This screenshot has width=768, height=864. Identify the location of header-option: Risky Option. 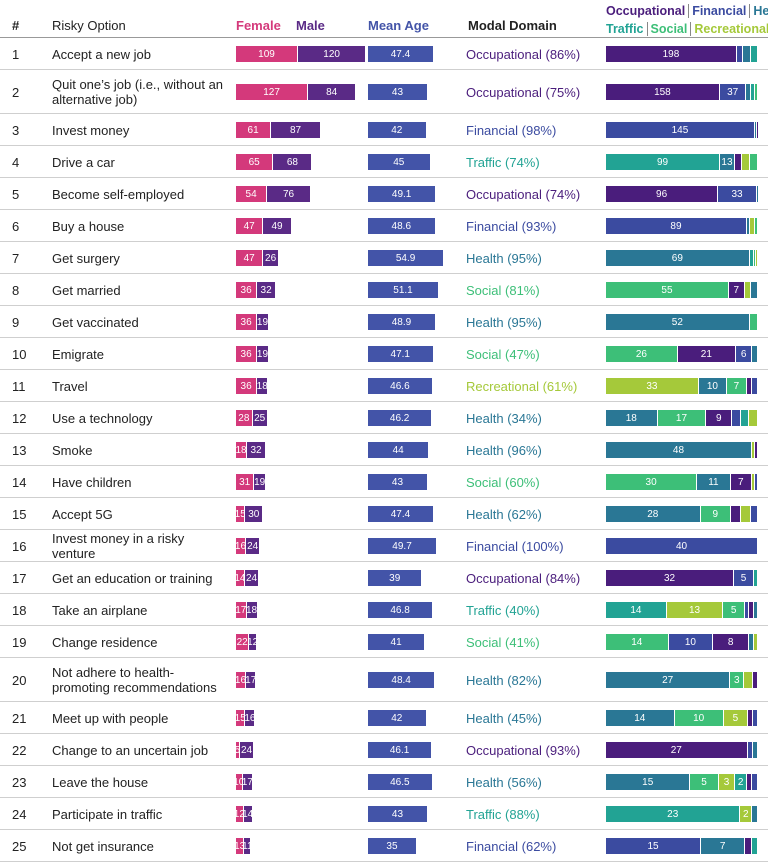
(89, 25).